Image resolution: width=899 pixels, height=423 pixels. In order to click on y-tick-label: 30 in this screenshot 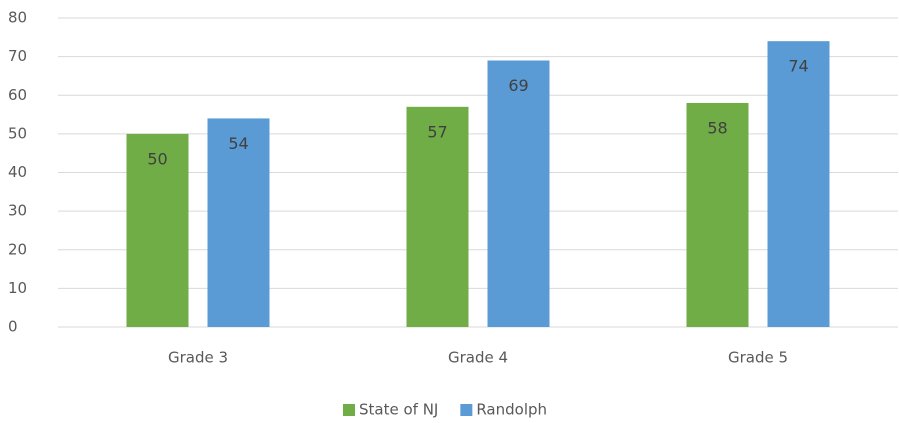, I will do `click(17, 211)`.